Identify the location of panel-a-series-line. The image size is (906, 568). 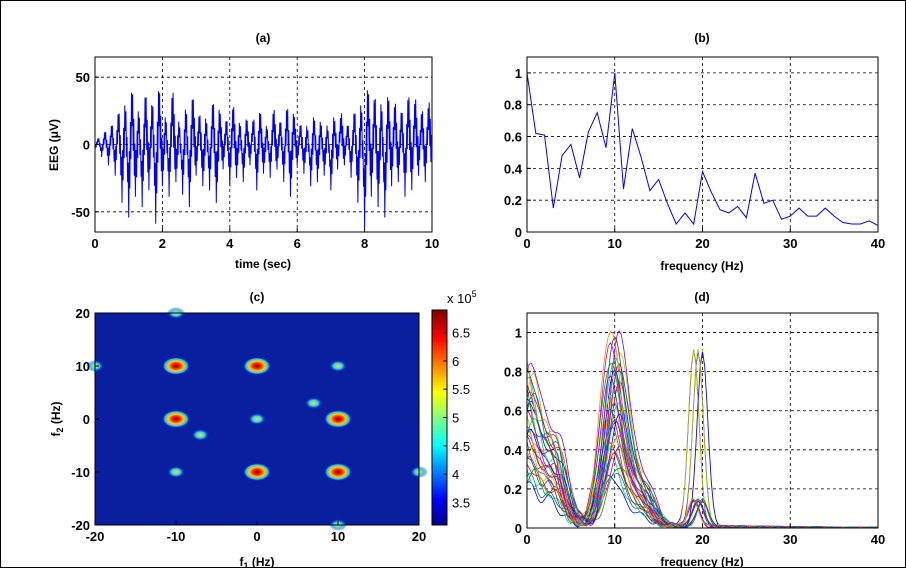
(263, 159).